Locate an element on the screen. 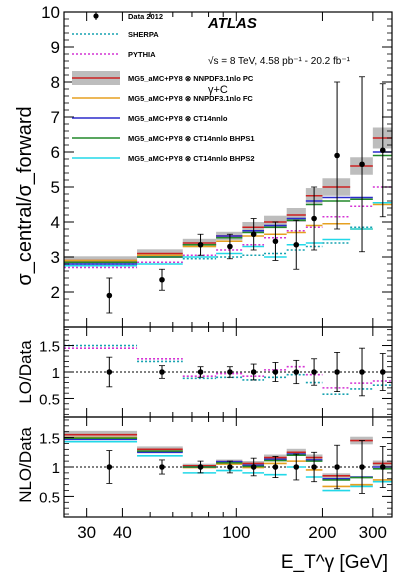 Image resolution: width=394 pixels, height=575 pixels. legend-entry-7: MG5_aMC+PY8 ⊗ CT14nnlo BHPS2 is located at coordinates (163, 158).